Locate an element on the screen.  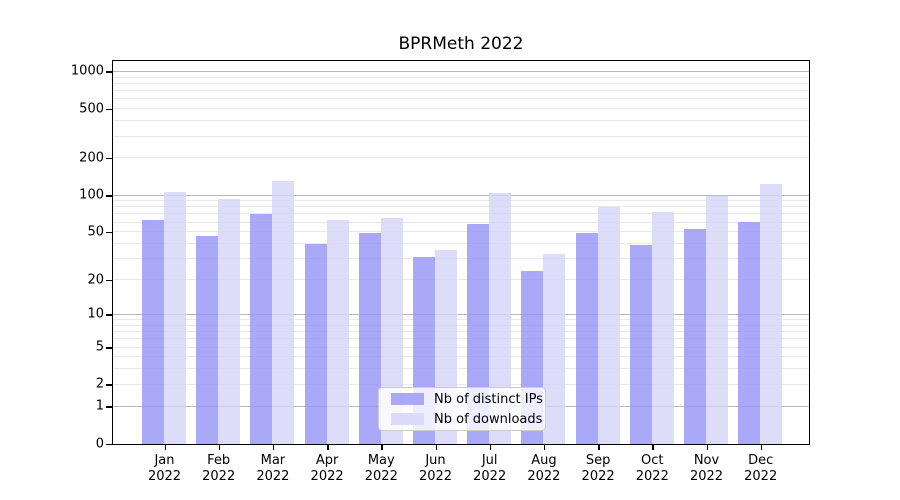
legend-label-distinct-ips: Nb of distinct IPs is located at coordinates (488, 399).